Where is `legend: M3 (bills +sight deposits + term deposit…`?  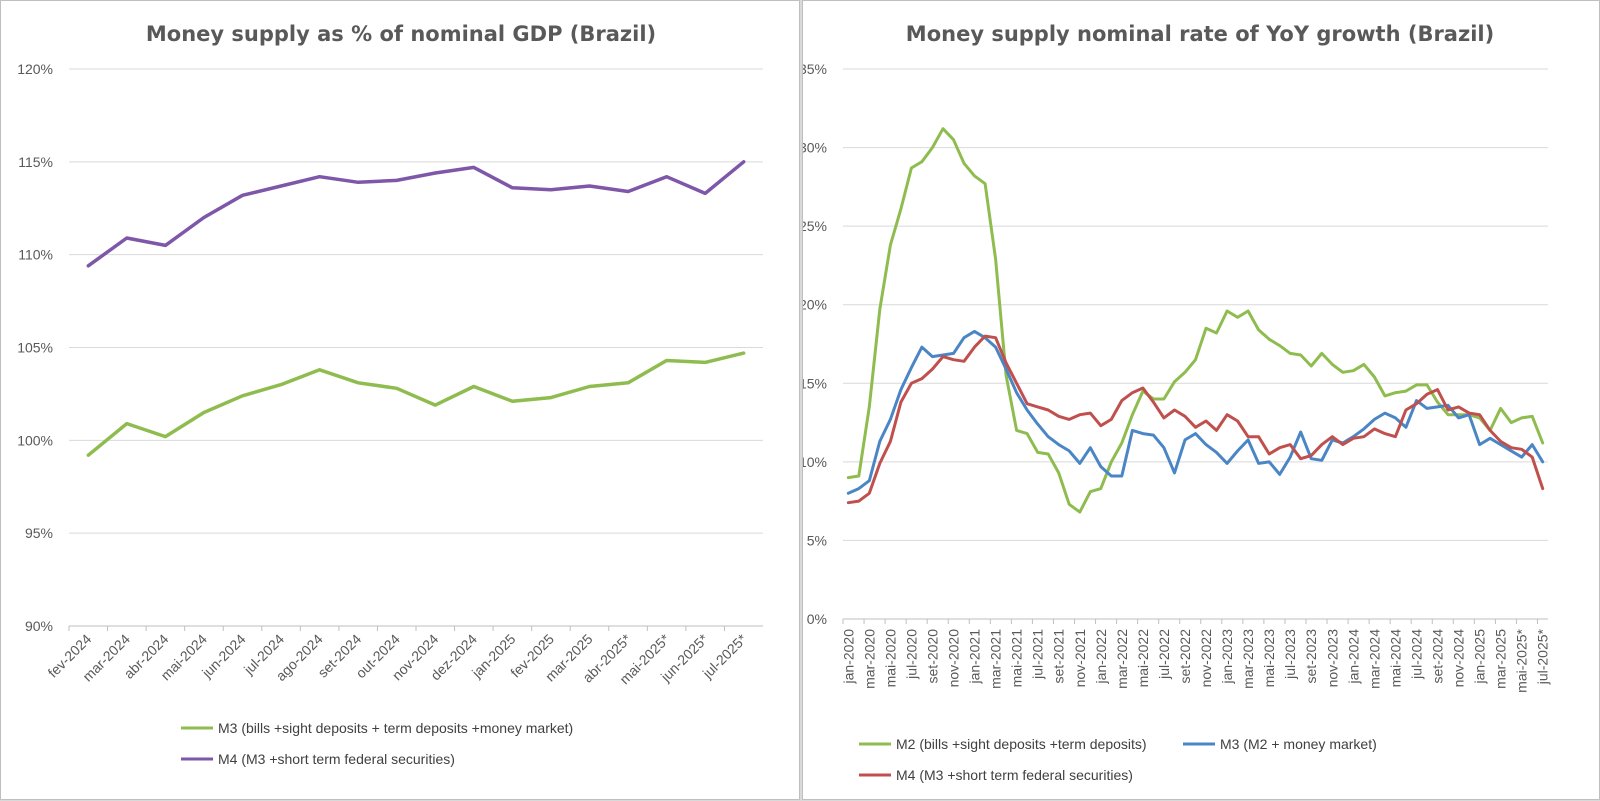
legend: M3 (bills +sight deposits + term deposit… is located at coordinates (377, 743).